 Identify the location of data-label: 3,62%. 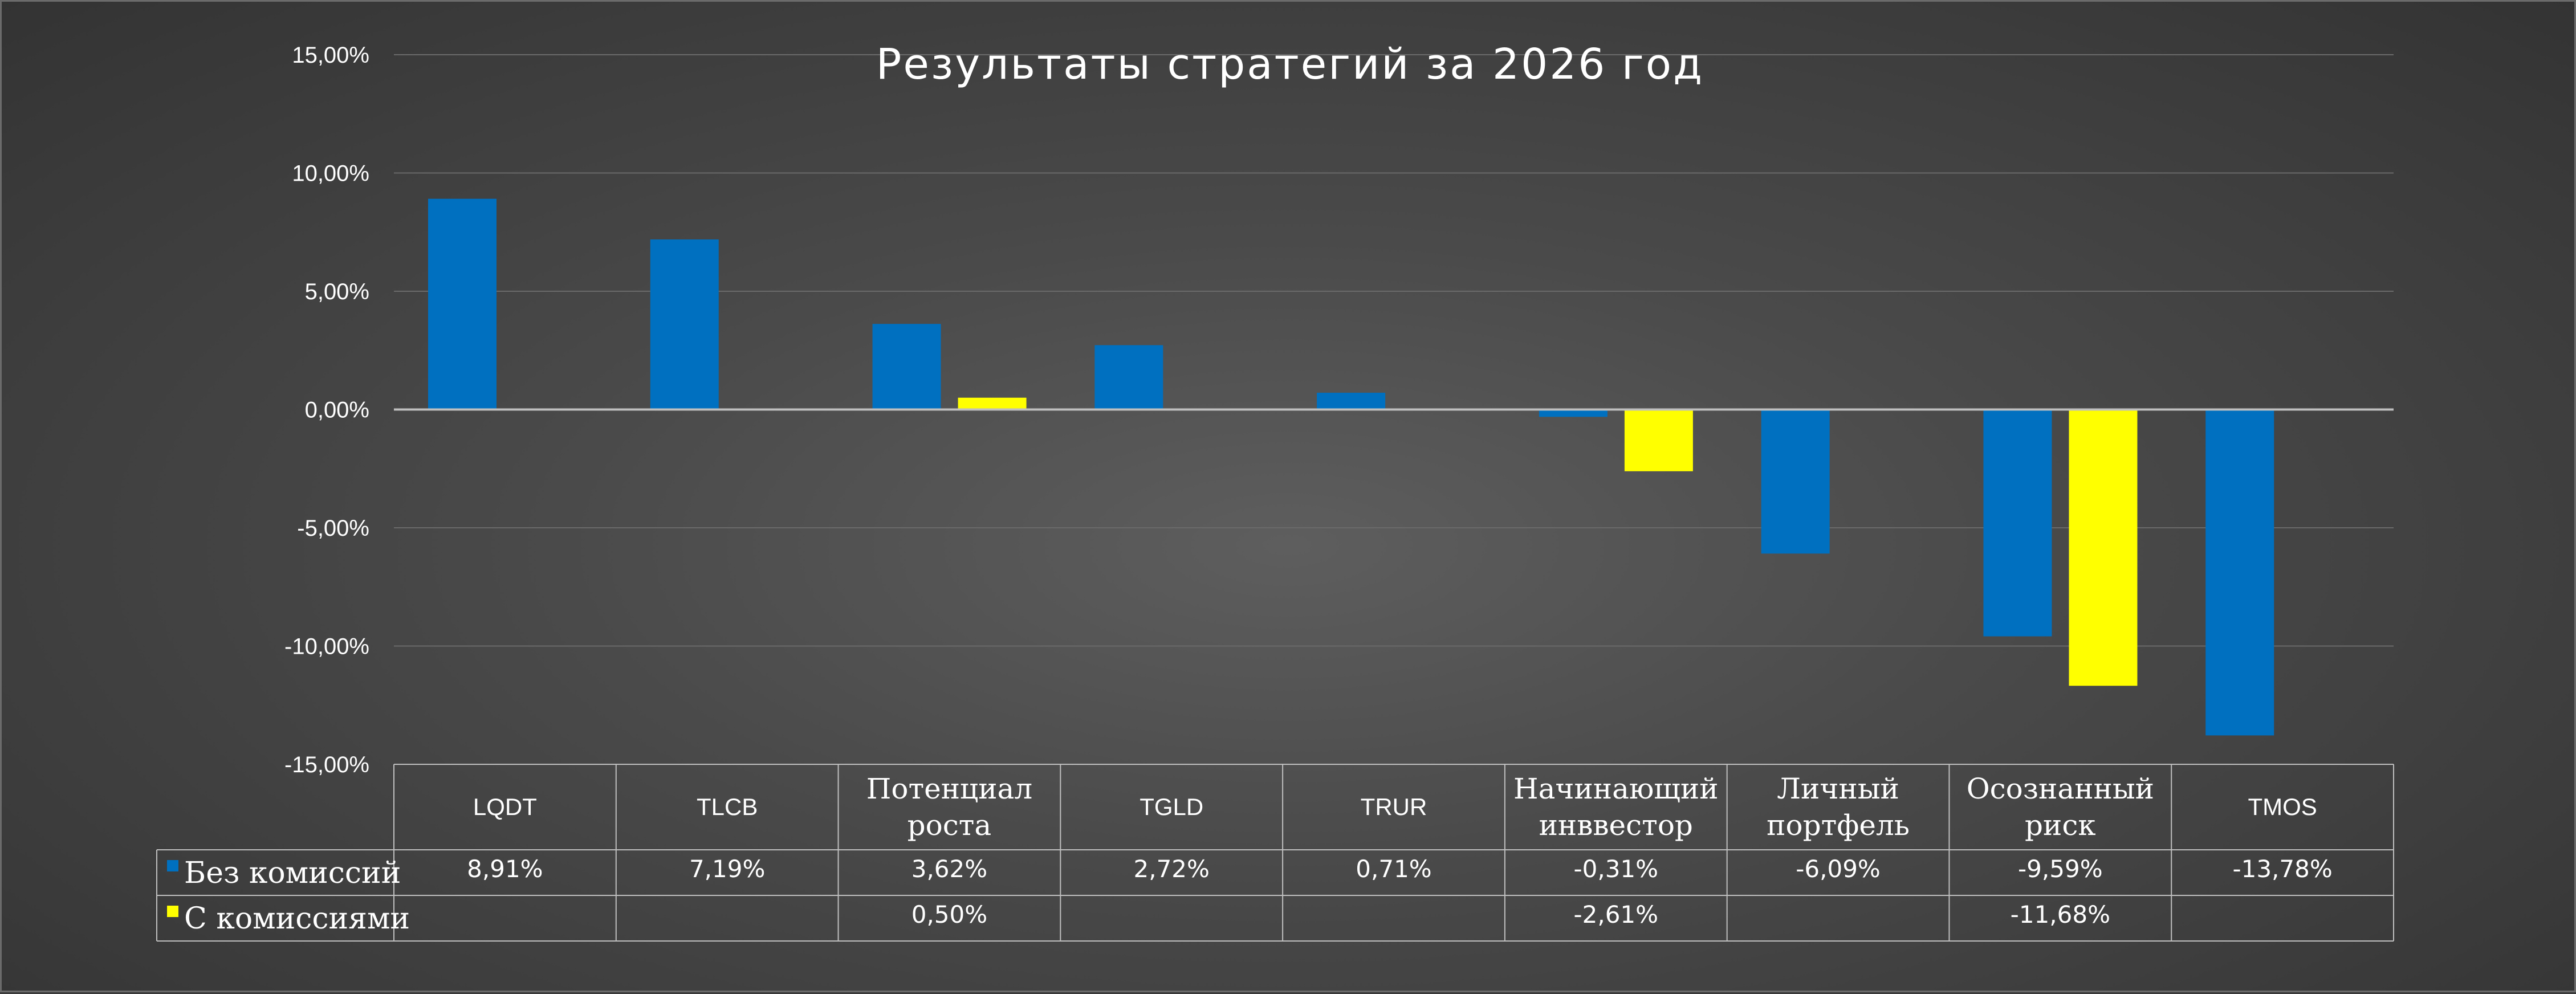
(949, 869).